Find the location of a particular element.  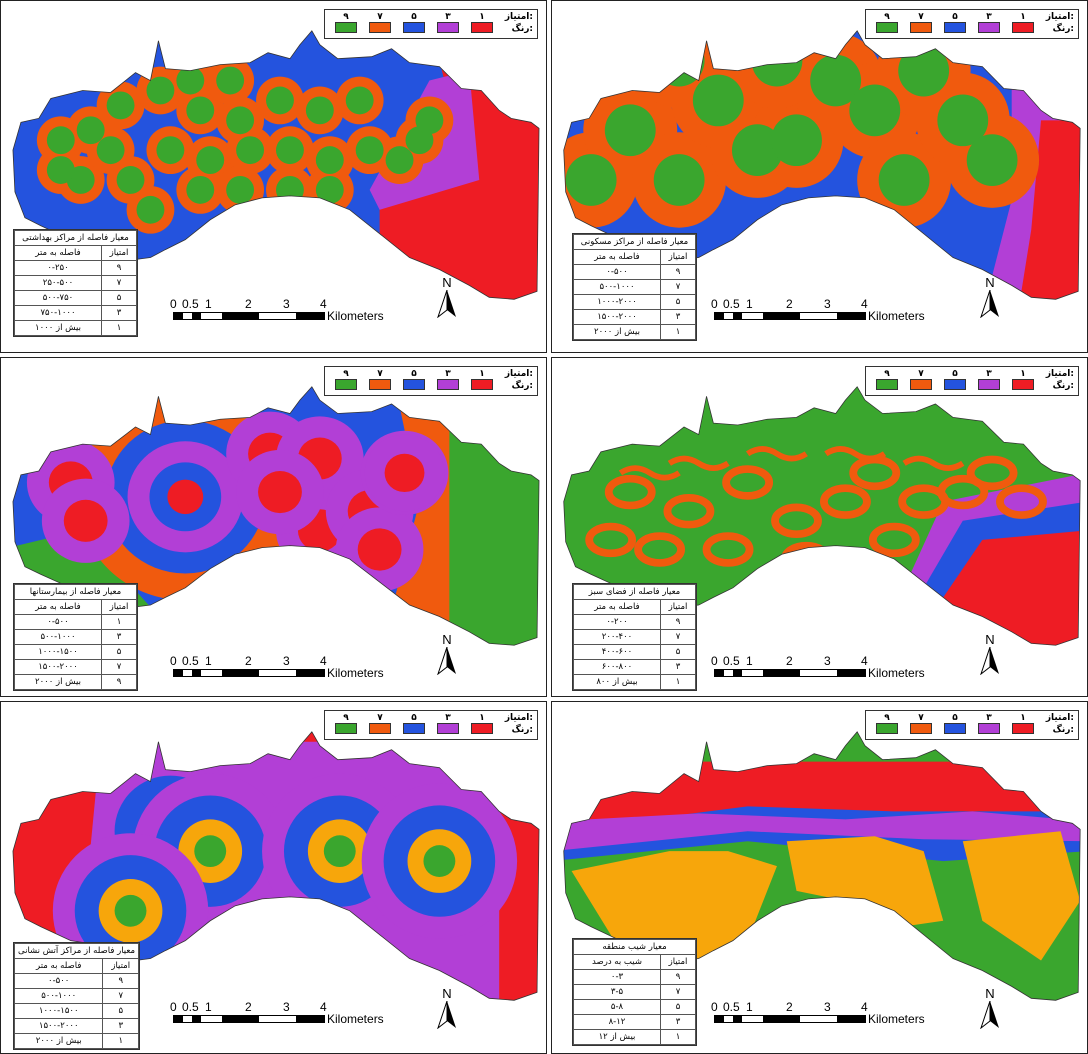

legend-score: ۷ is located at coordinates (921, 17).